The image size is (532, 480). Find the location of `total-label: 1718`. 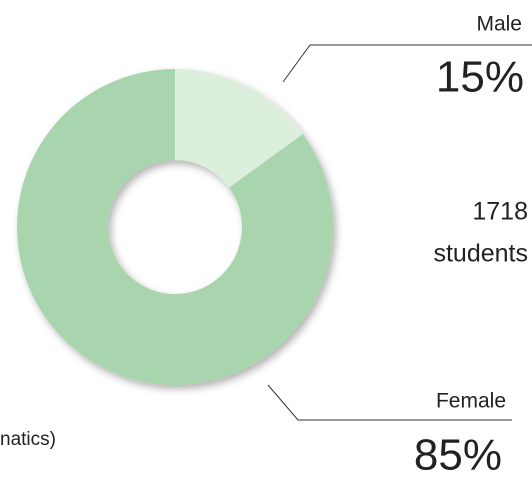

total-label: 1718 is located at coordinates (500, 212).